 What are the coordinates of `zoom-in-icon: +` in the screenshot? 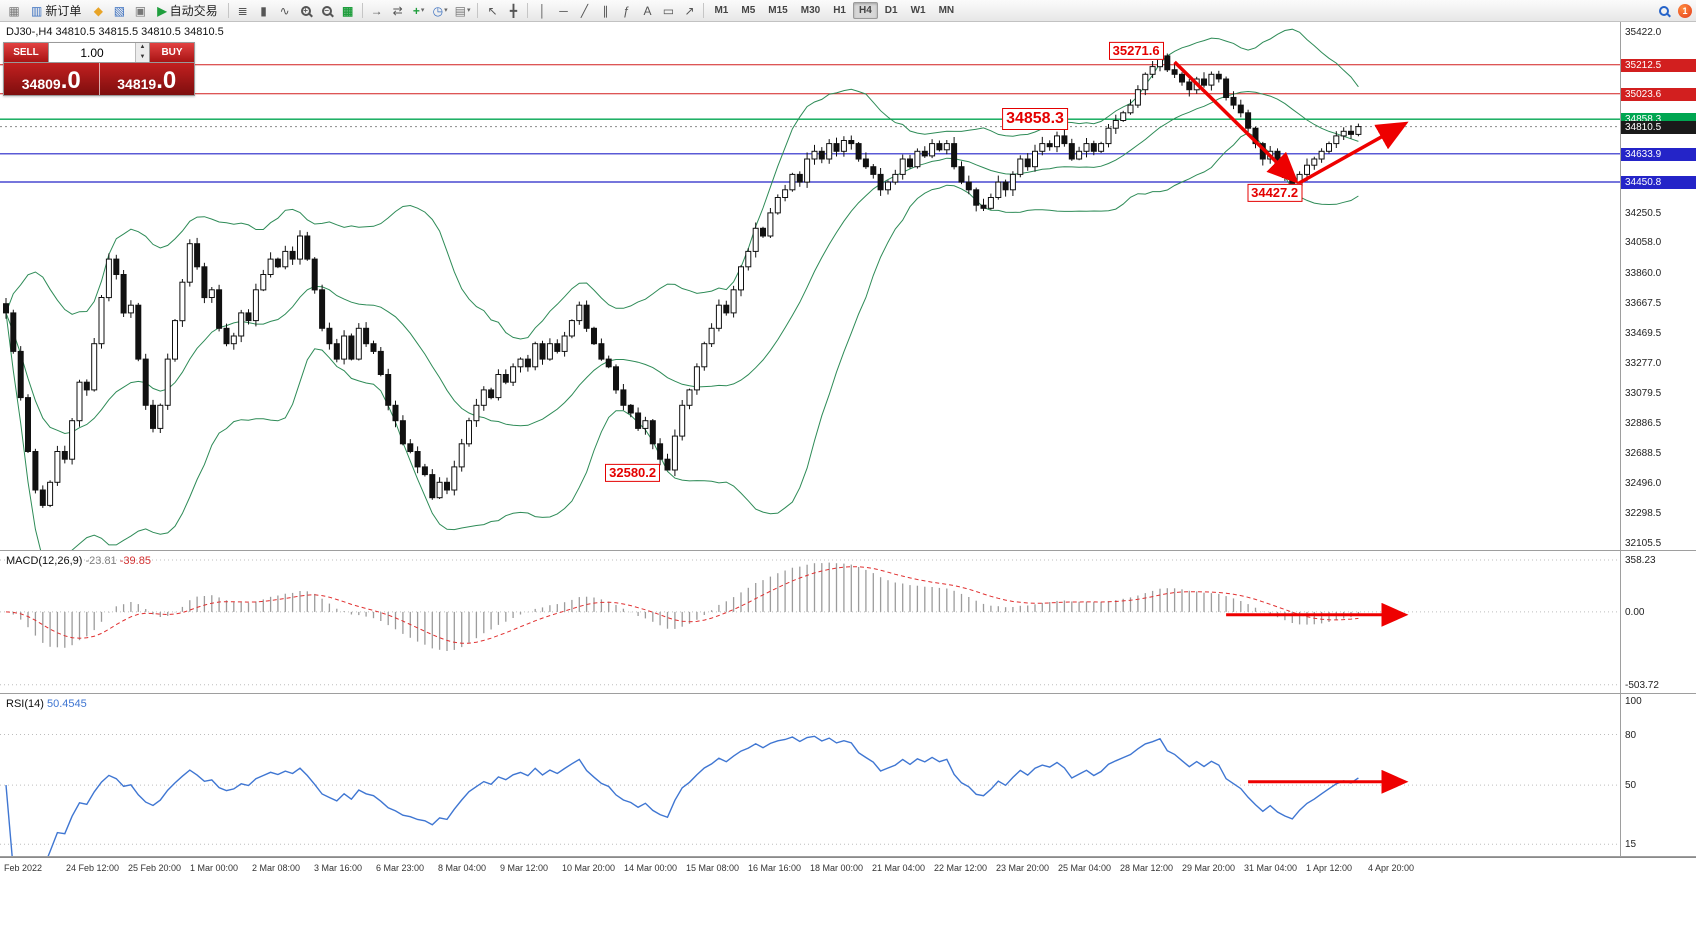 It's located at (306, 11).